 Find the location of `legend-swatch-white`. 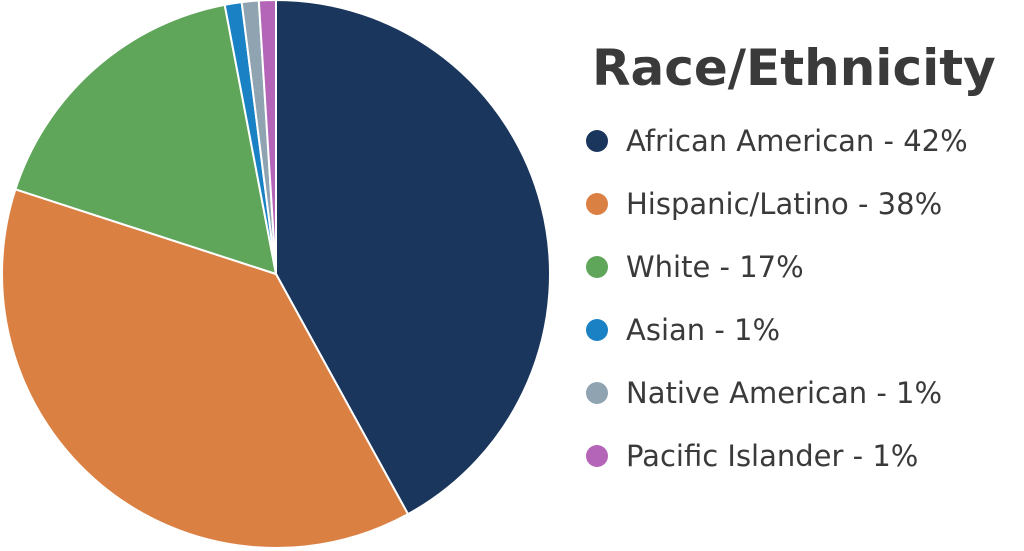

legend-swatch-white is located at coordinates (597, 266).